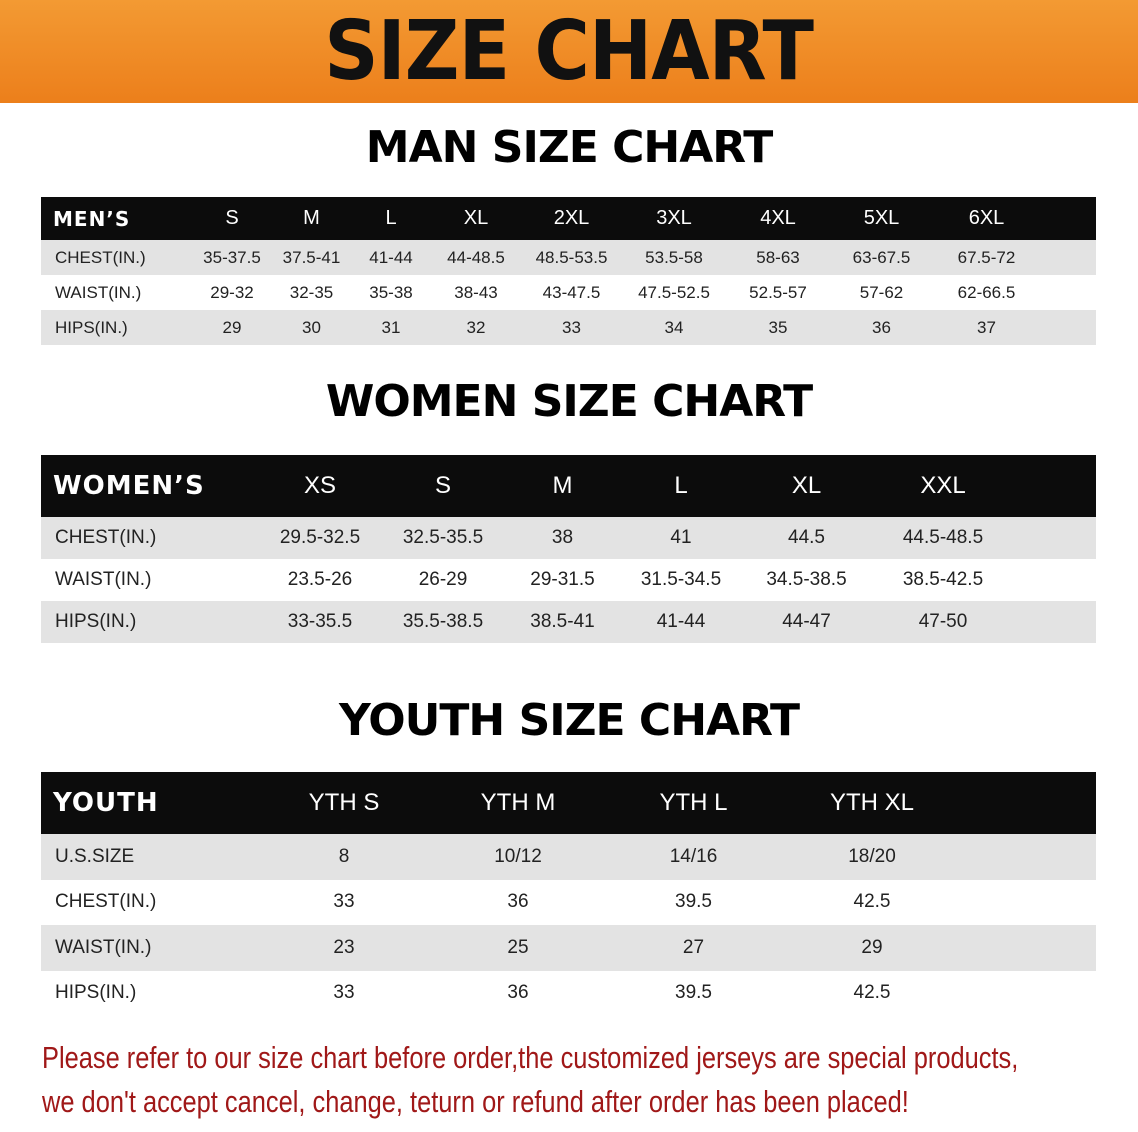 The width and height of the screenshot is (1138, 1132). I want to click on table-cell: 29, so click(872, 947).